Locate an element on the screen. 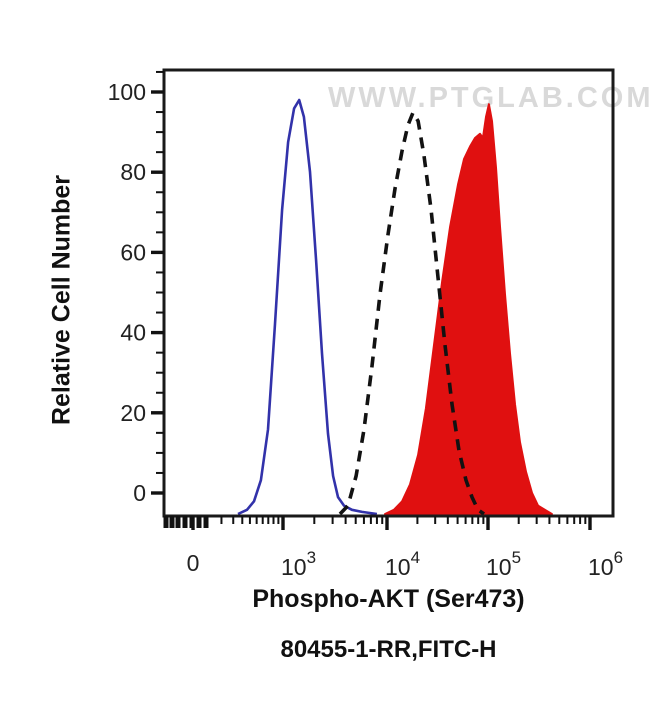 This screenshot has height=717, width=650. curve-blue-open-histogram is located at coordinates (307, 307).